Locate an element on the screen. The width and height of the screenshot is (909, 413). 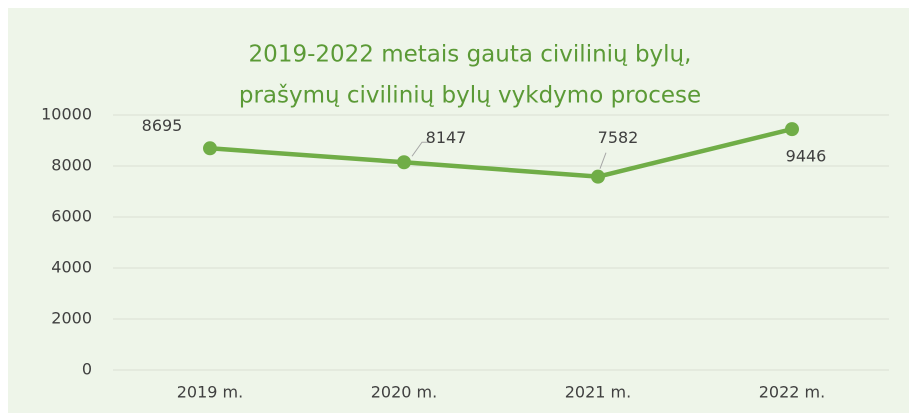
data-label: 7582 is located at coordinates (618, 137).